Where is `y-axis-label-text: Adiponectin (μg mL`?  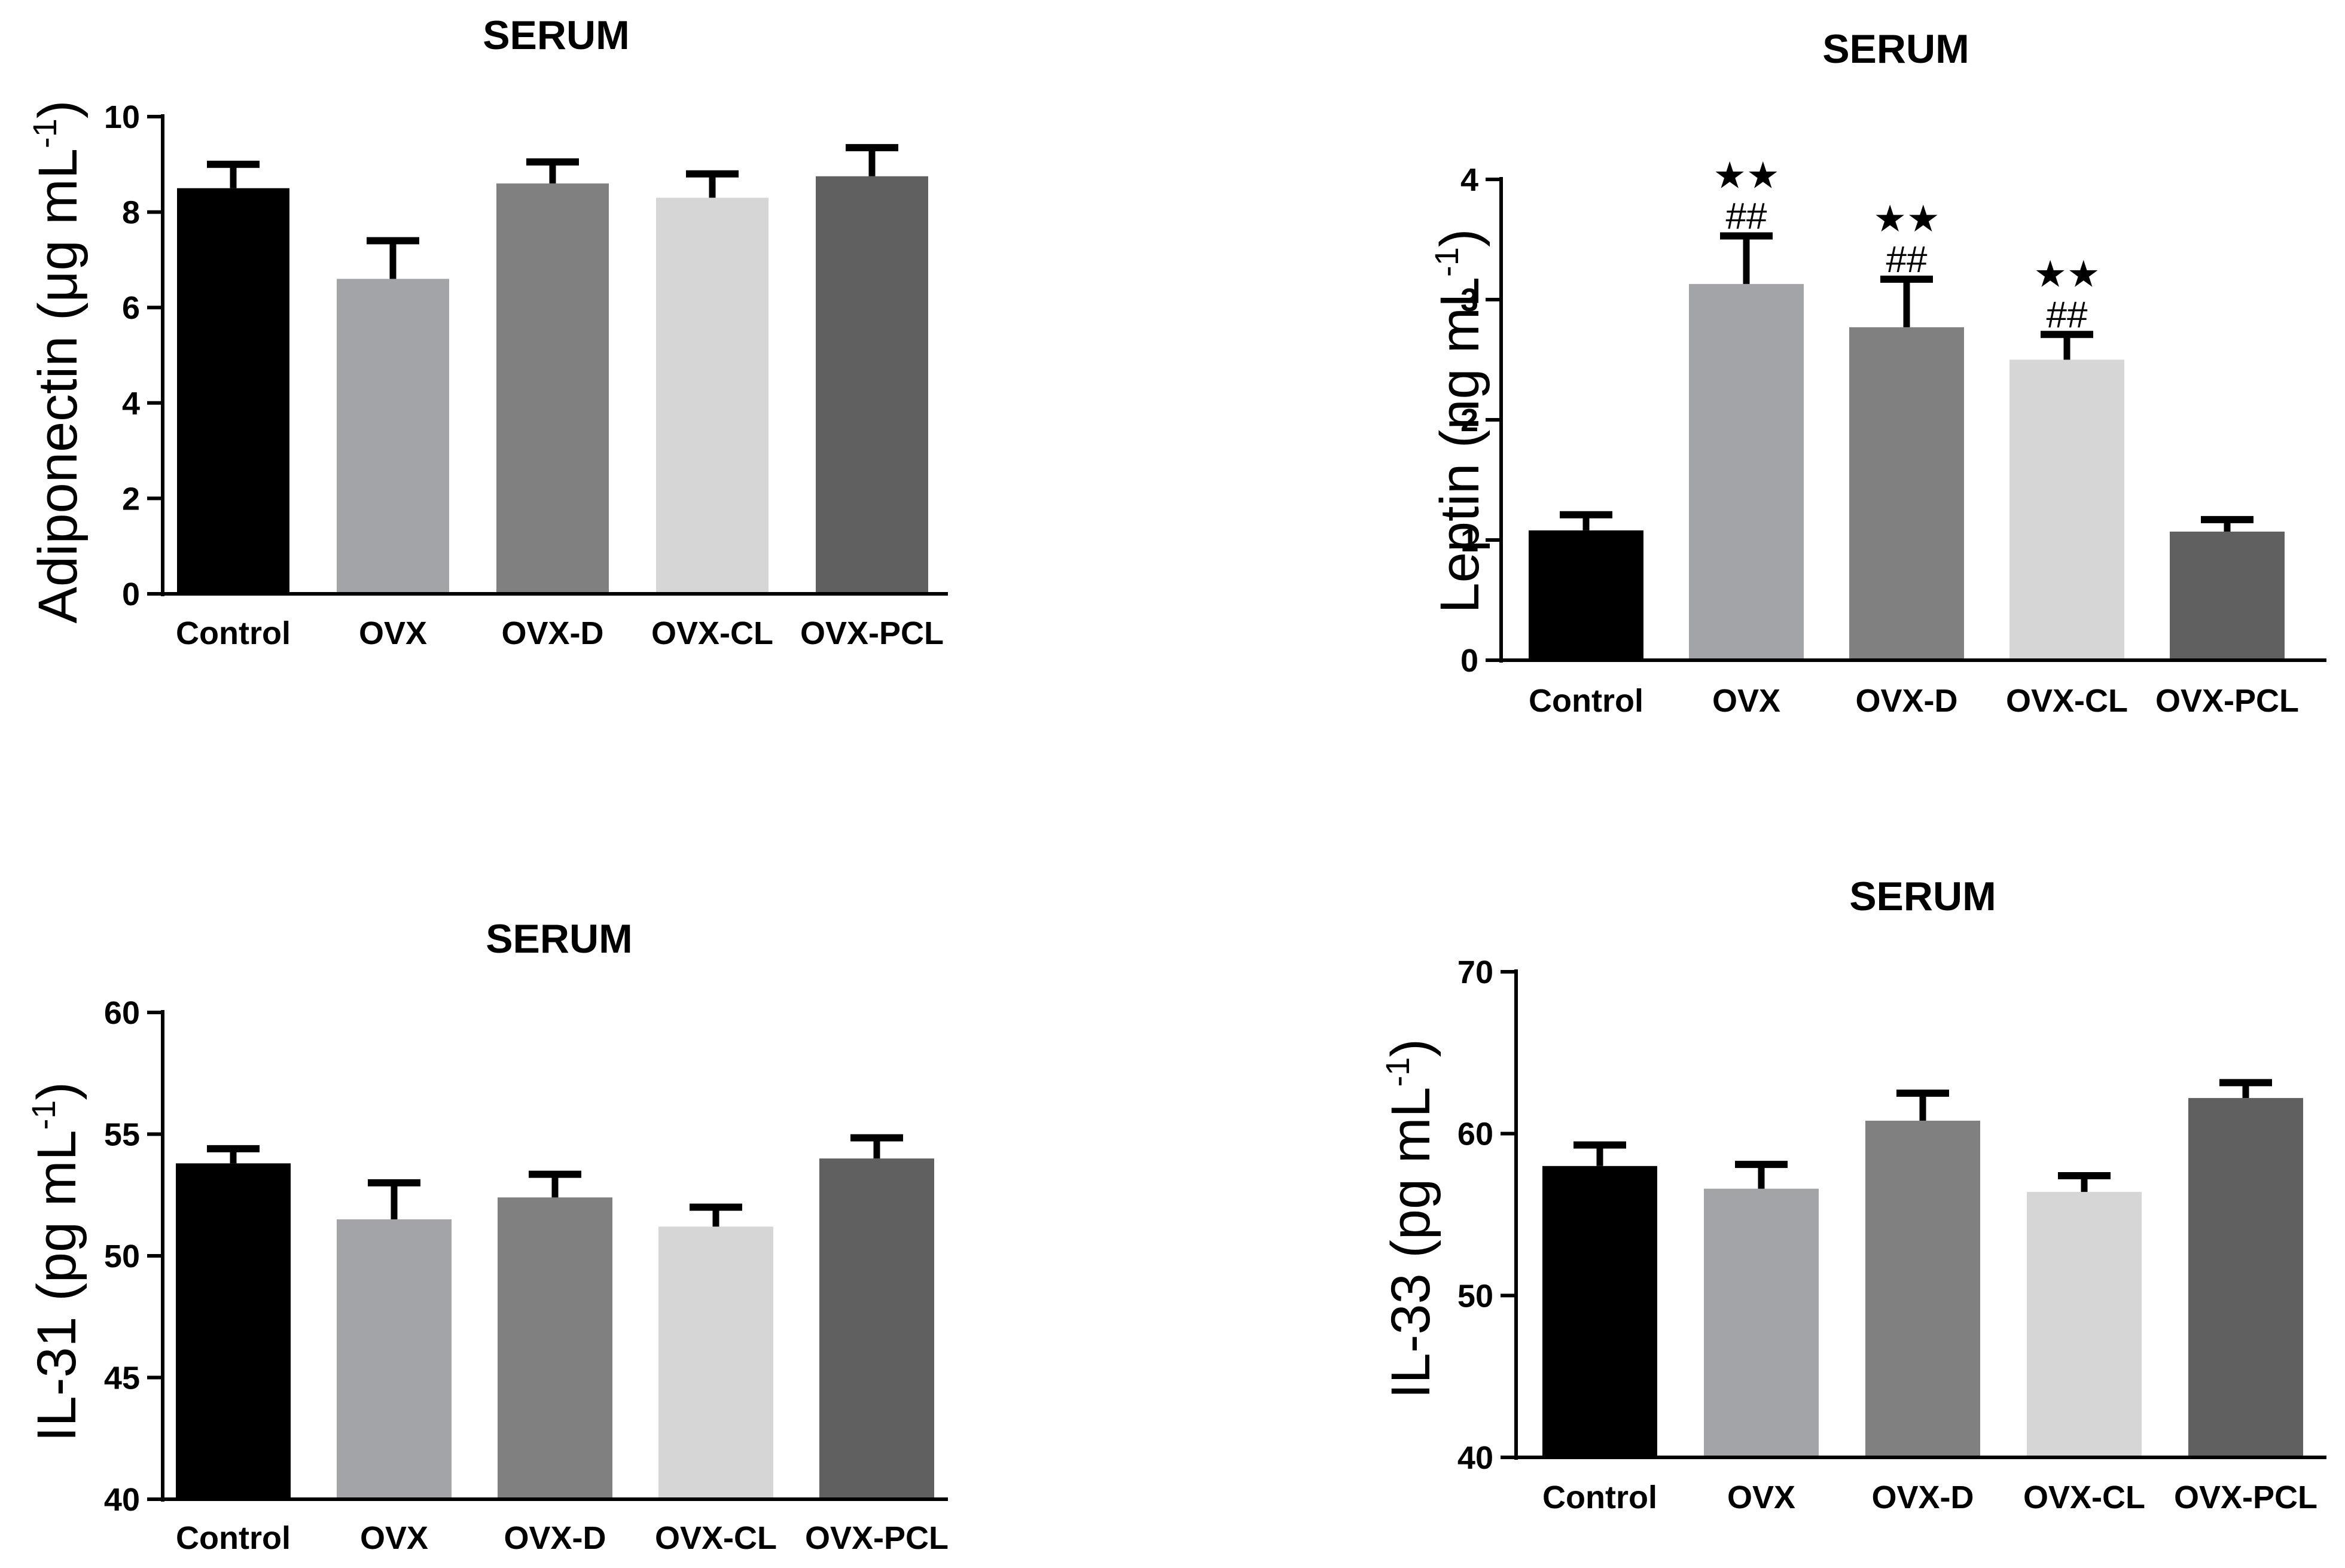 y-axis-label-text: Adiponectin (μg mL is located at coordinates (58, 386).